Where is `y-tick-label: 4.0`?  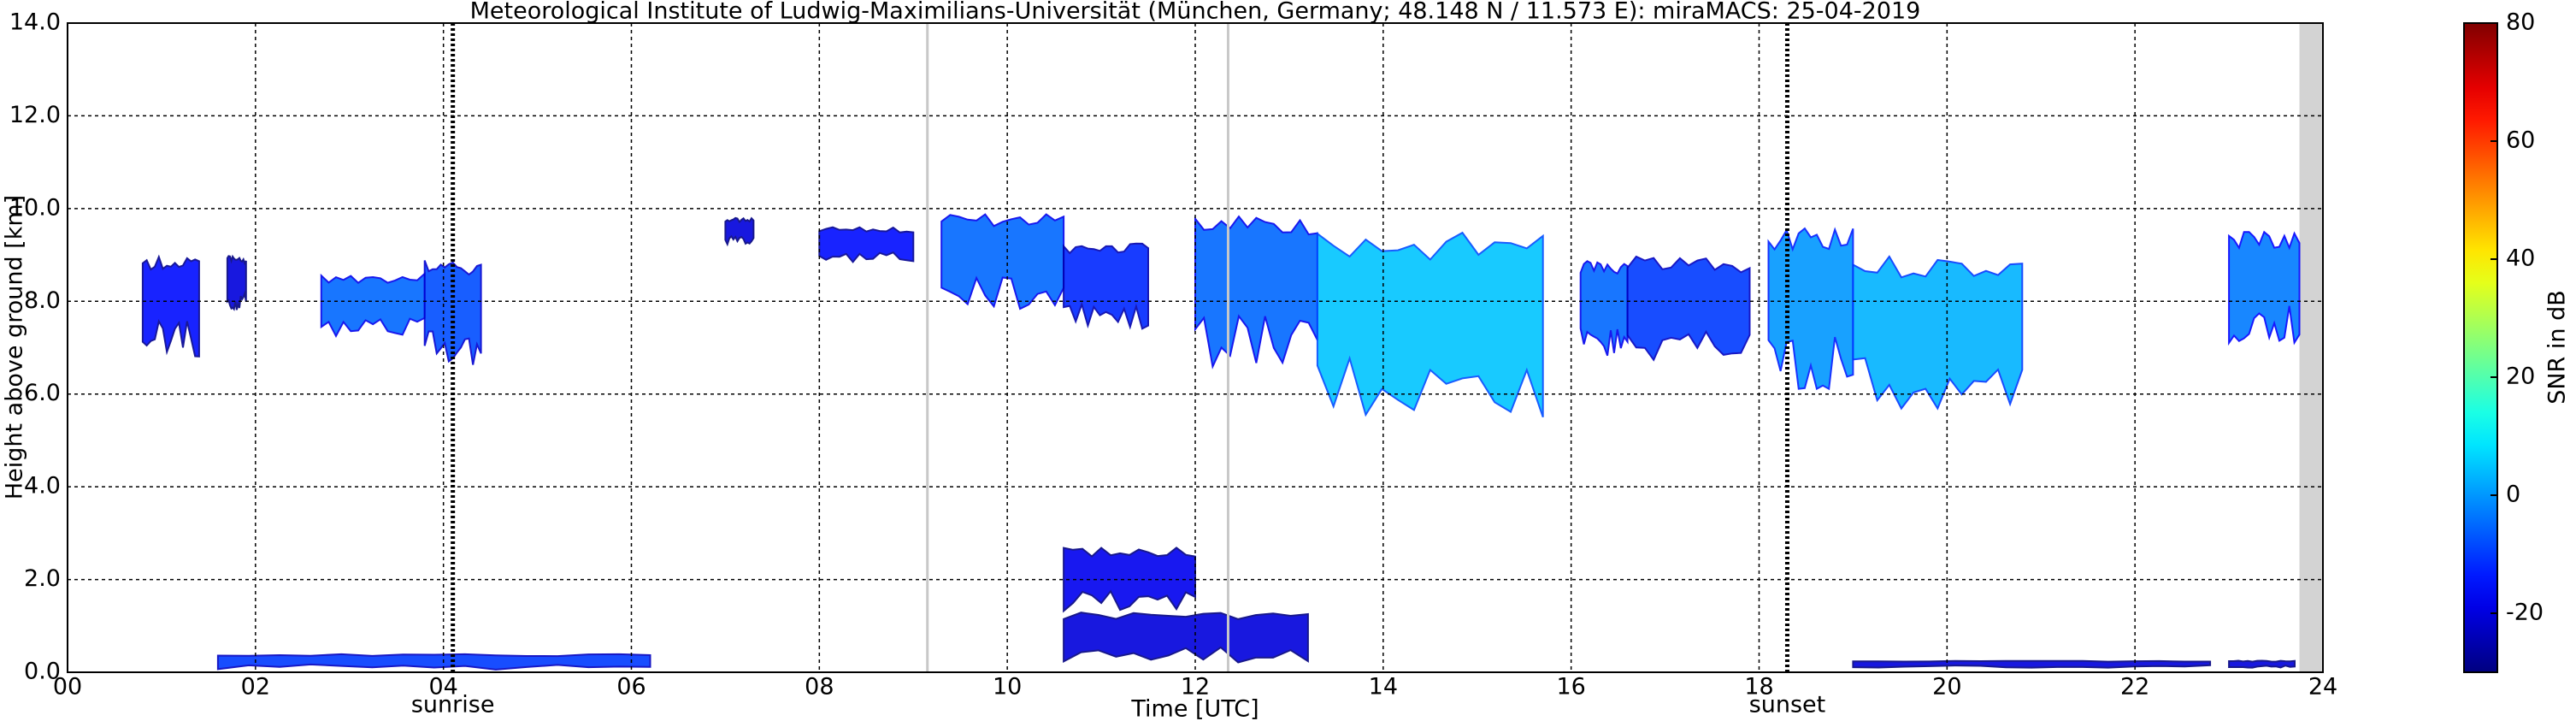 y-tick-label: 4.0 is located at coordinates (42, 486).